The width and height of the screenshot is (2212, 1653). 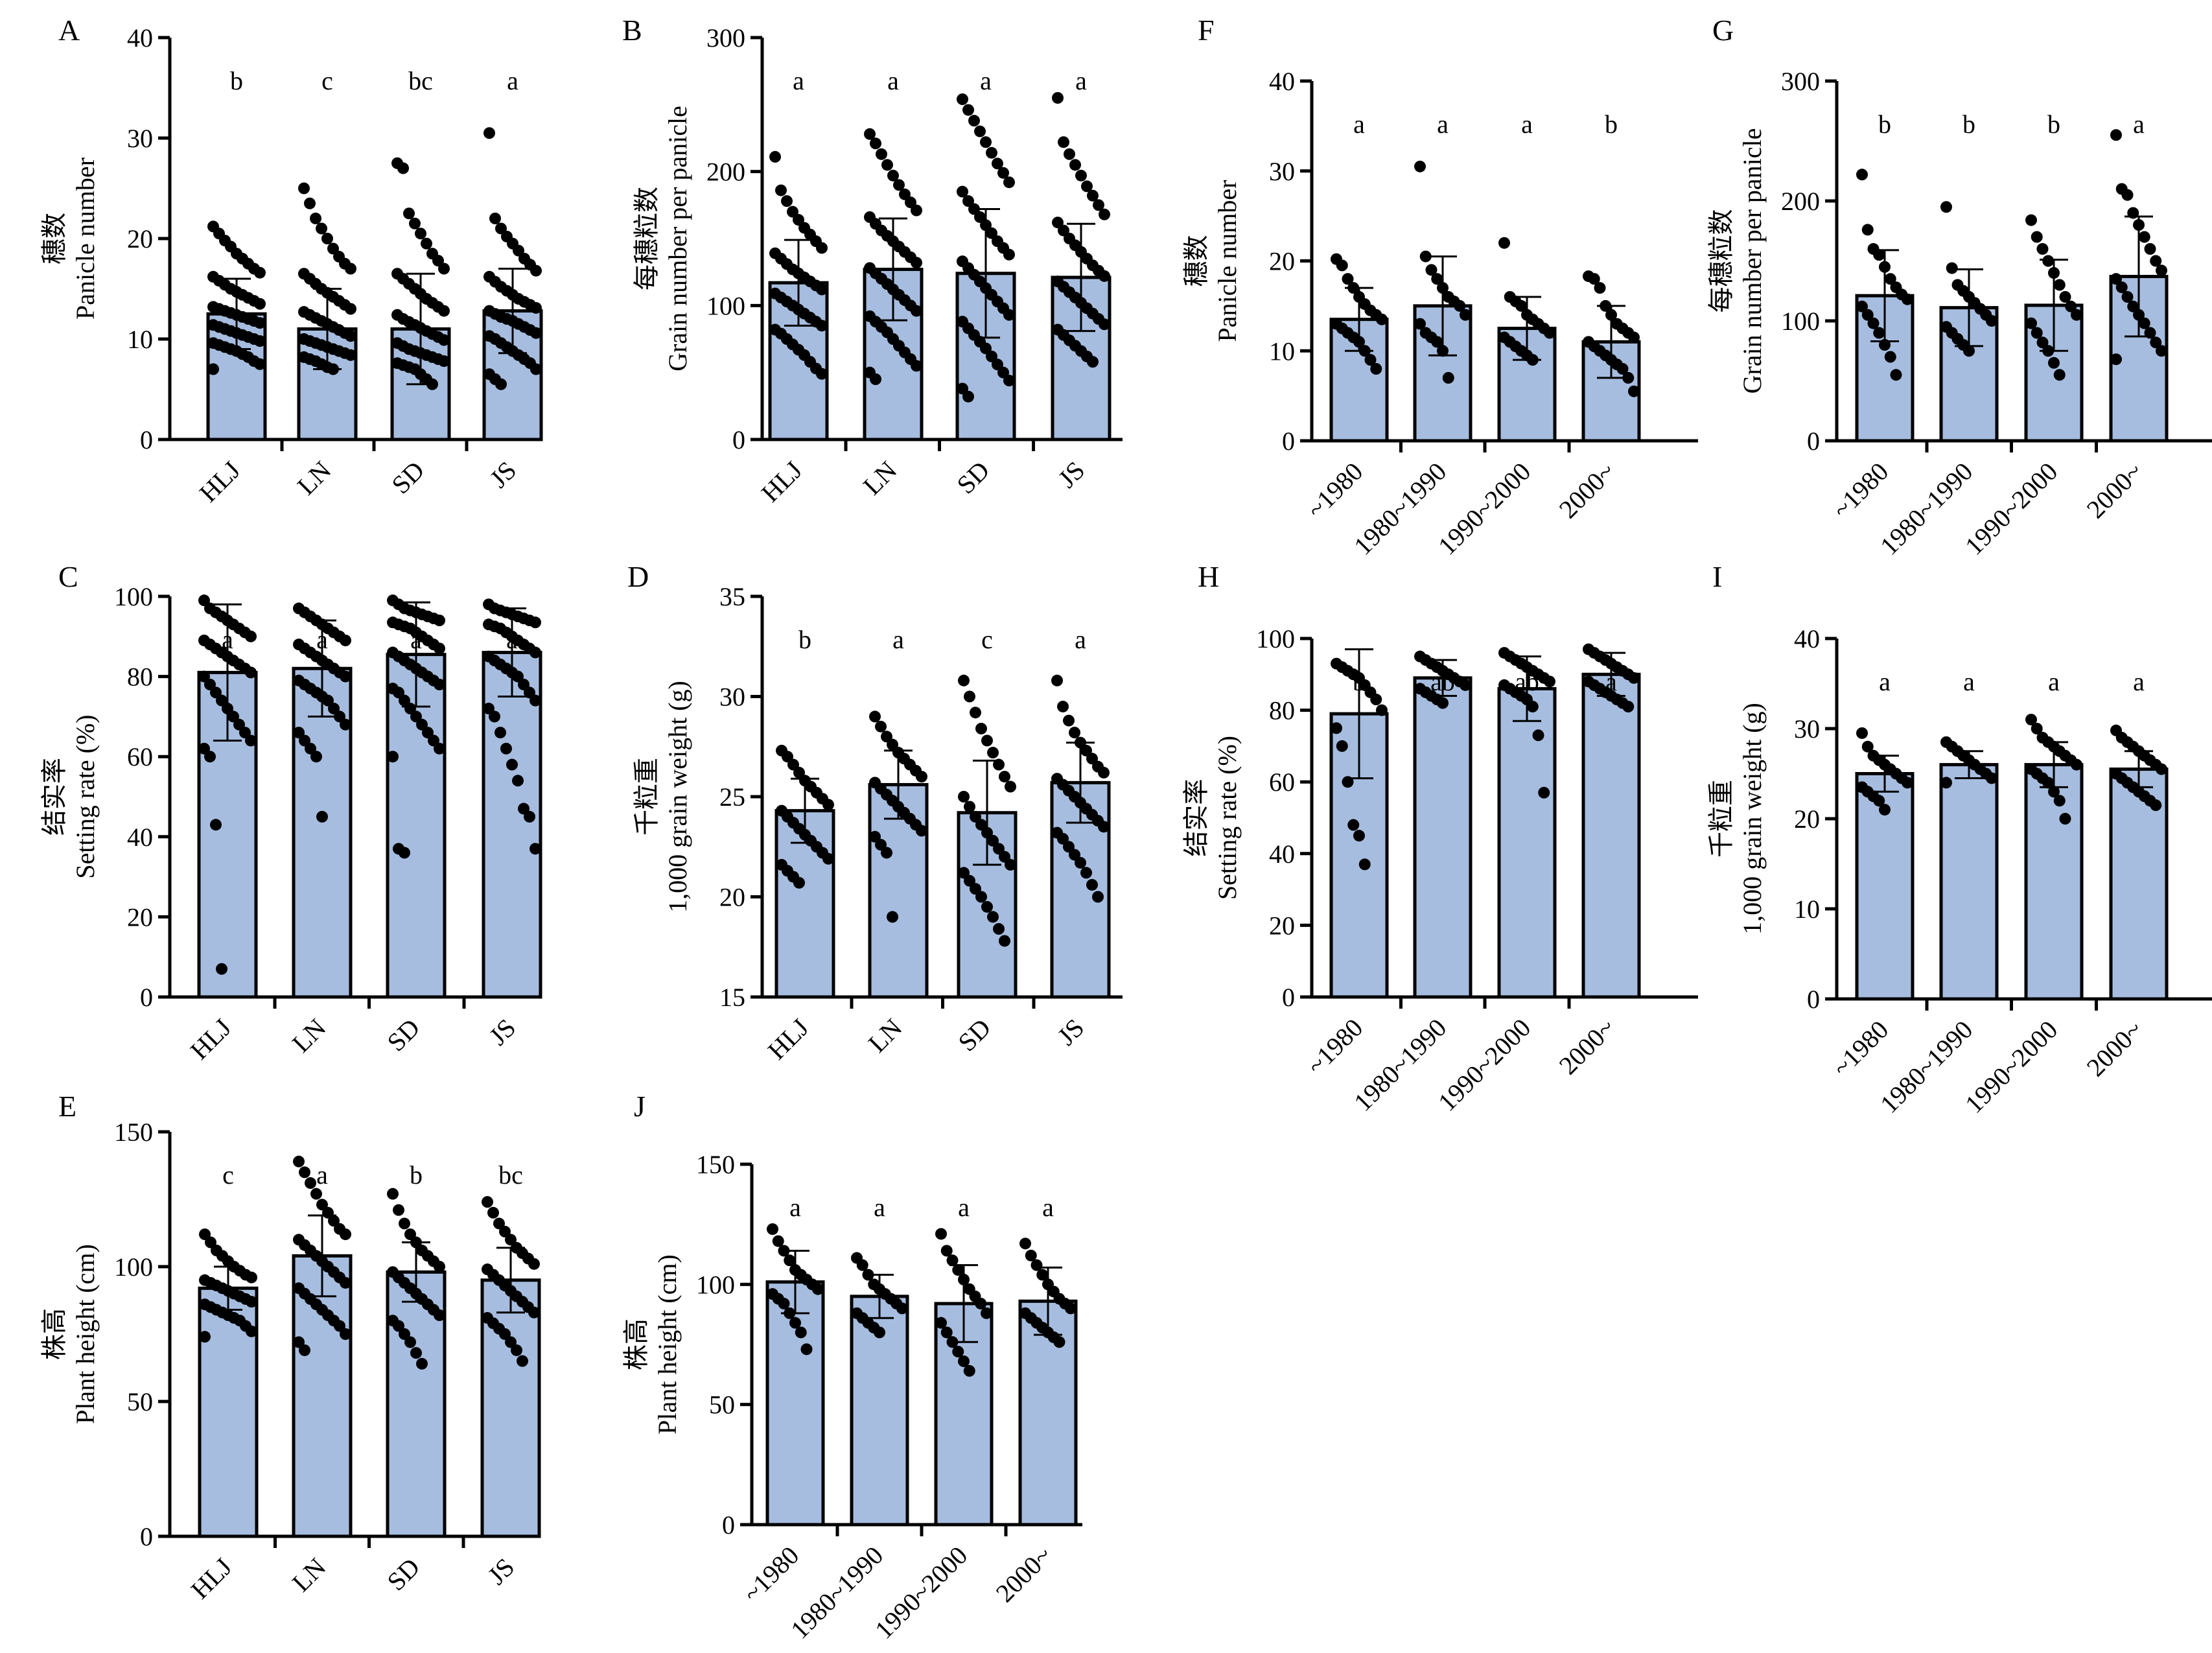 What do you see at coordinates (1024, 1574) in the screenshot?
I see `panel-j-category-label: 2000~` at bounding box center [1024, 1574].